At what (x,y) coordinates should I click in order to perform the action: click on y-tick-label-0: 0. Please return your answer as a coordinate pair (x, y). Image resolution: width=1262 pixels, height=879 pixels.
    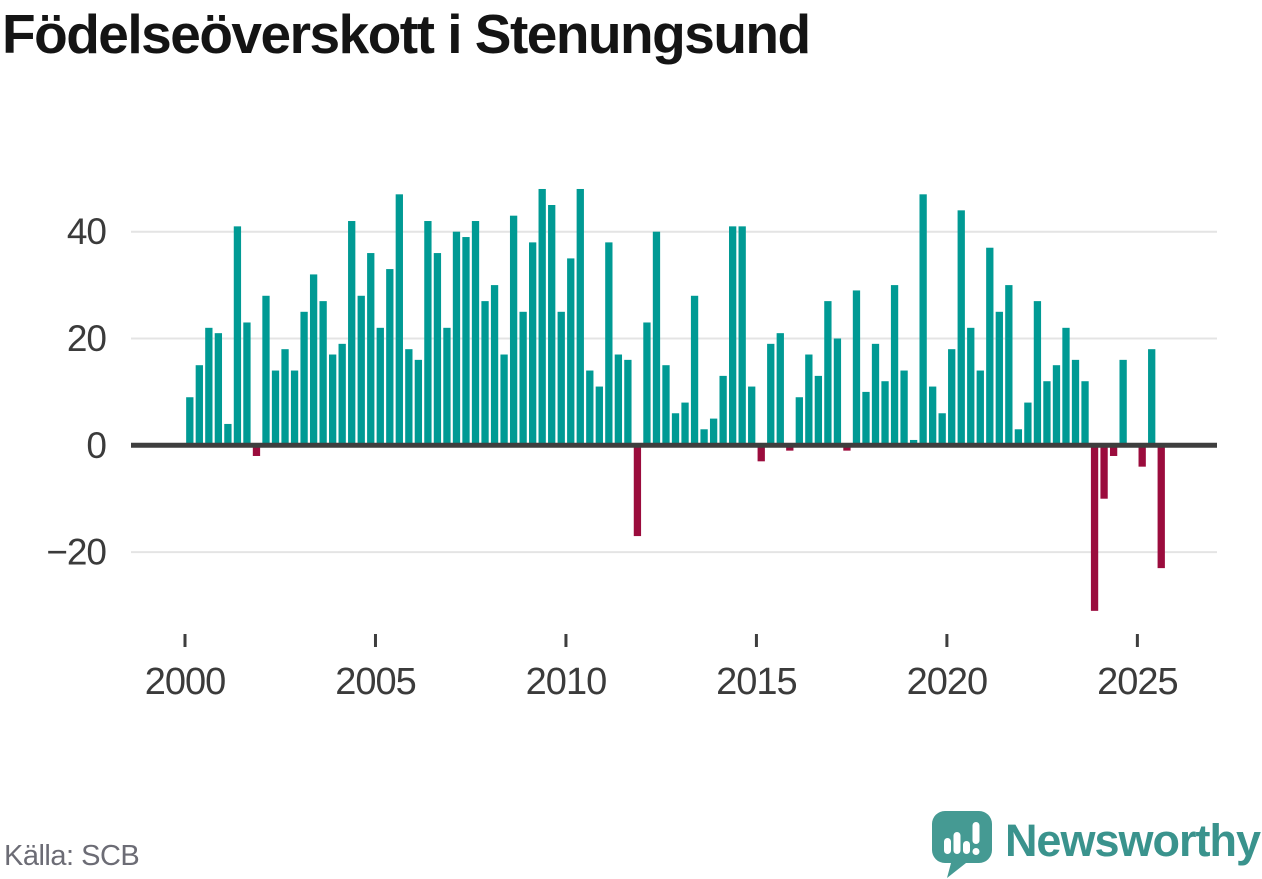
    Looking at the image, I should click on (96, 445).